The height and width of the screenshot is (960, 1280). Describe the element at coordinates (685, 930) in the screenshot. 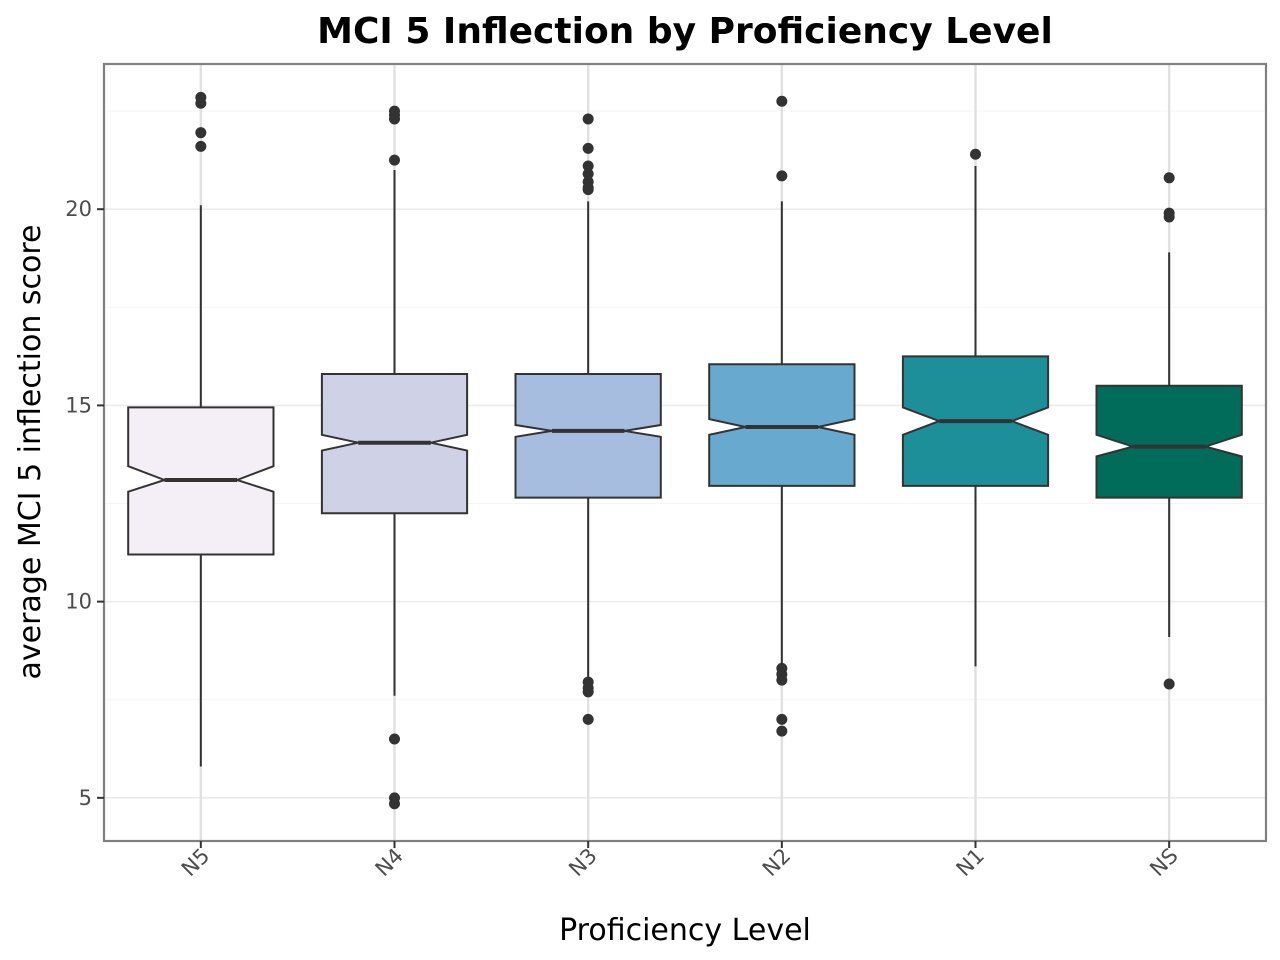

I see `x-axis-title: Proficiency Level` at that location.